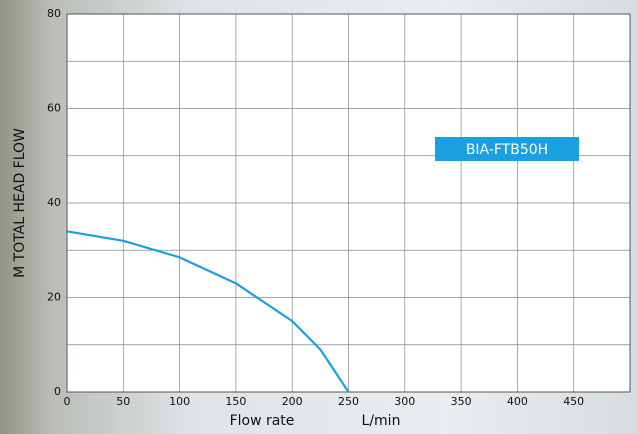 This screenshot has height=434, width=638. I want to click on x-axis-title: Flow rate, so click(262, 421).